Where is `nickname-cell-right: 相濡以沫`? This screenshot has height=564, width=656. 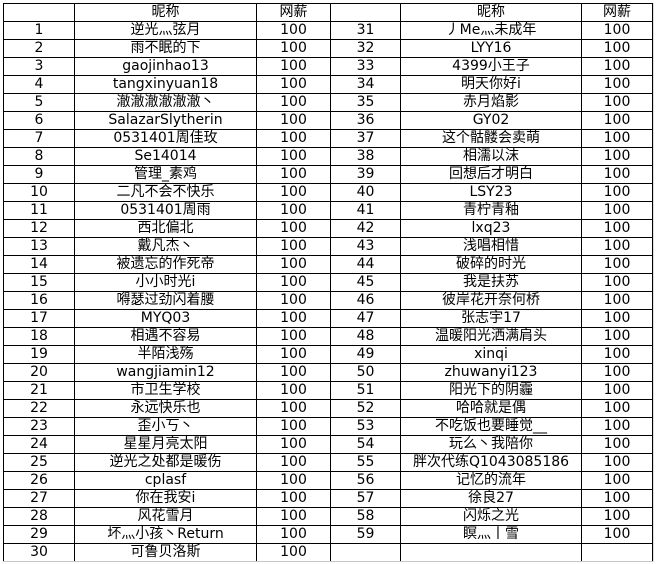 nickname-cell-right: 相濡以沫 is located at coordinates (491, 156).